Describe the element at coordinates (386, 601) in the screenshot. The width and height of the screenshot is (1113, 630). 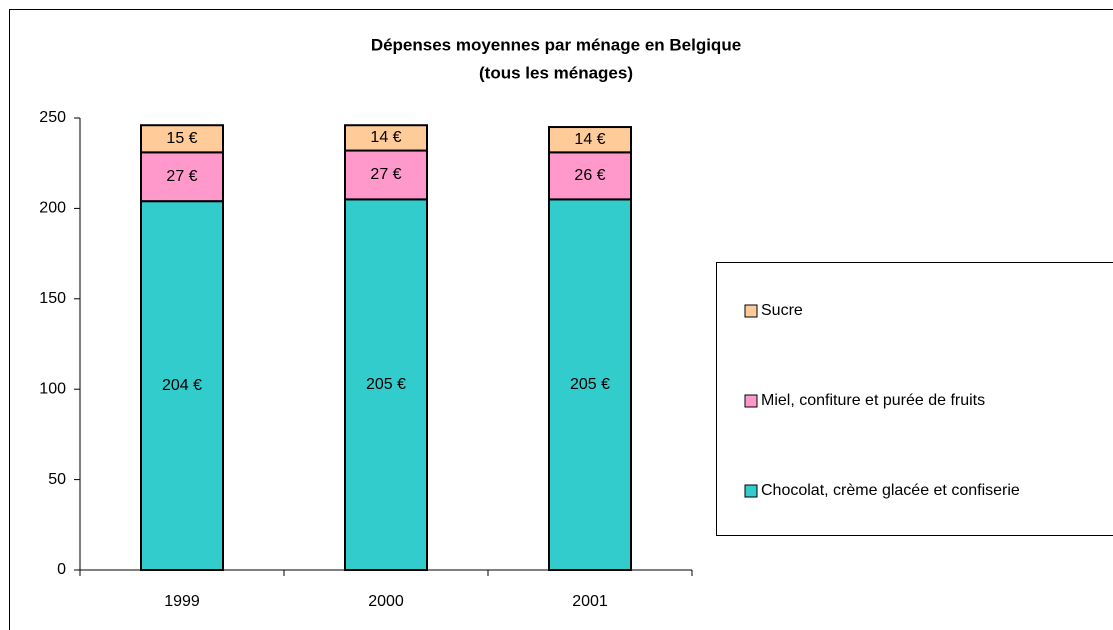
I see `x-tick-label: 2000` at that location.